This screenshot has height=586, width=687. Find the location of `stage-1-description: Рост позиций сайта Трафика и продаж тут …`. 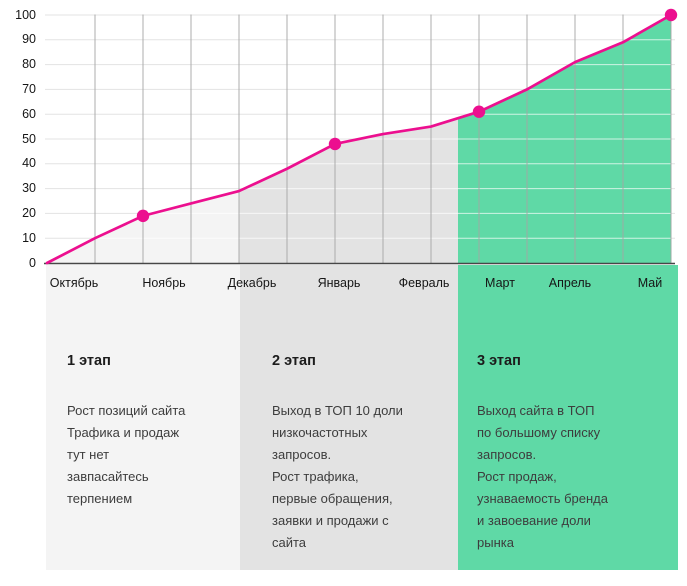

stage-1-description: Рост позиций сайта Трафика и продаж тут … is located at coordinates (126, 454).